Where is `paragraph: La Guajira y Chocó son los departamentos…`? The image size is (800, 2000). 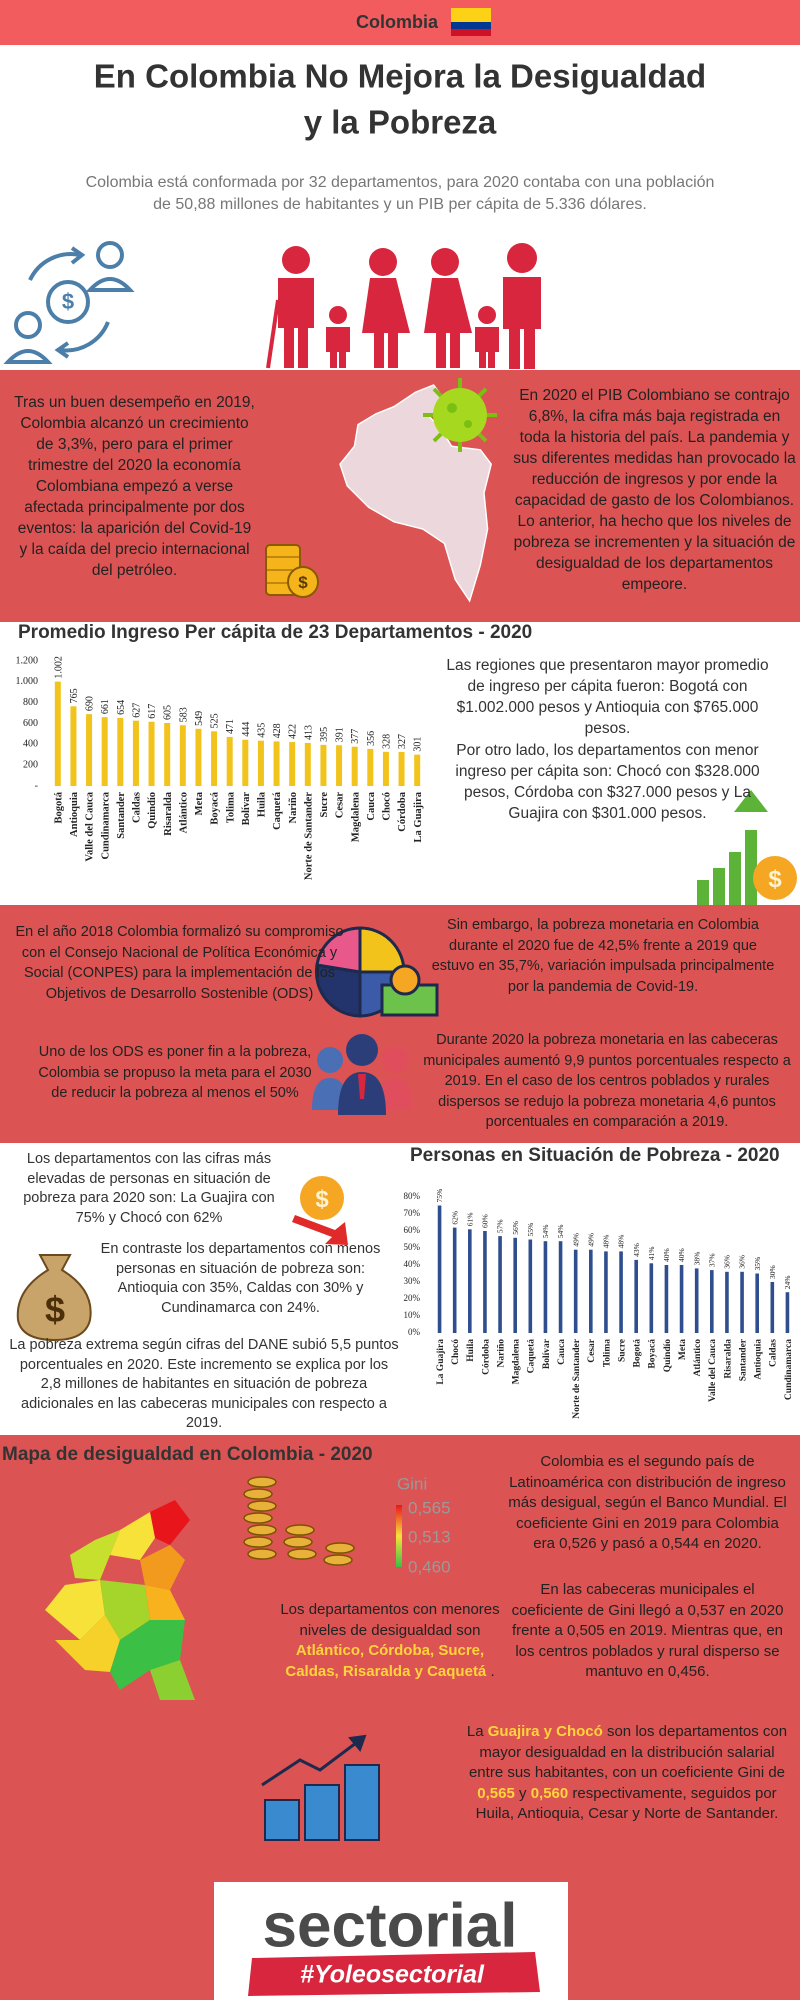 paragraph: La Guajira y Chocó son los departamentos… is located at coordinates (627, 1773).